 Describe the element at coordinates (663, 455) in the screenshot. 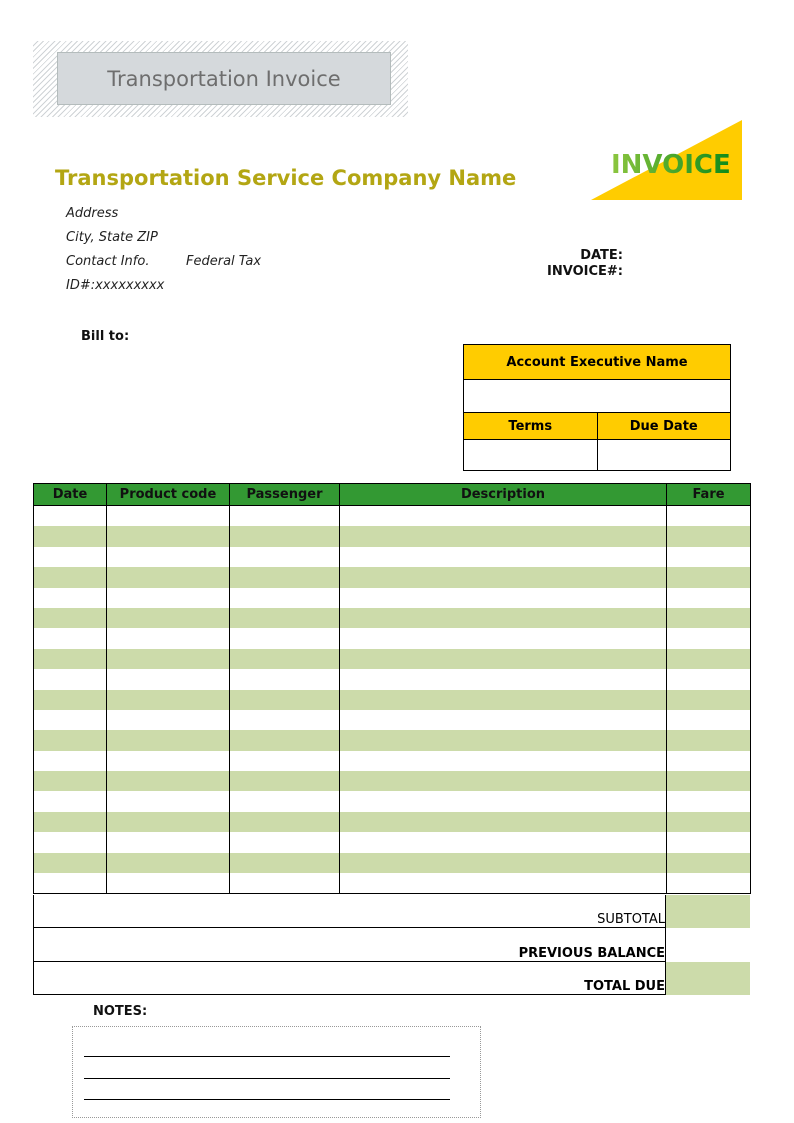

I see `due-date-field` at that location.